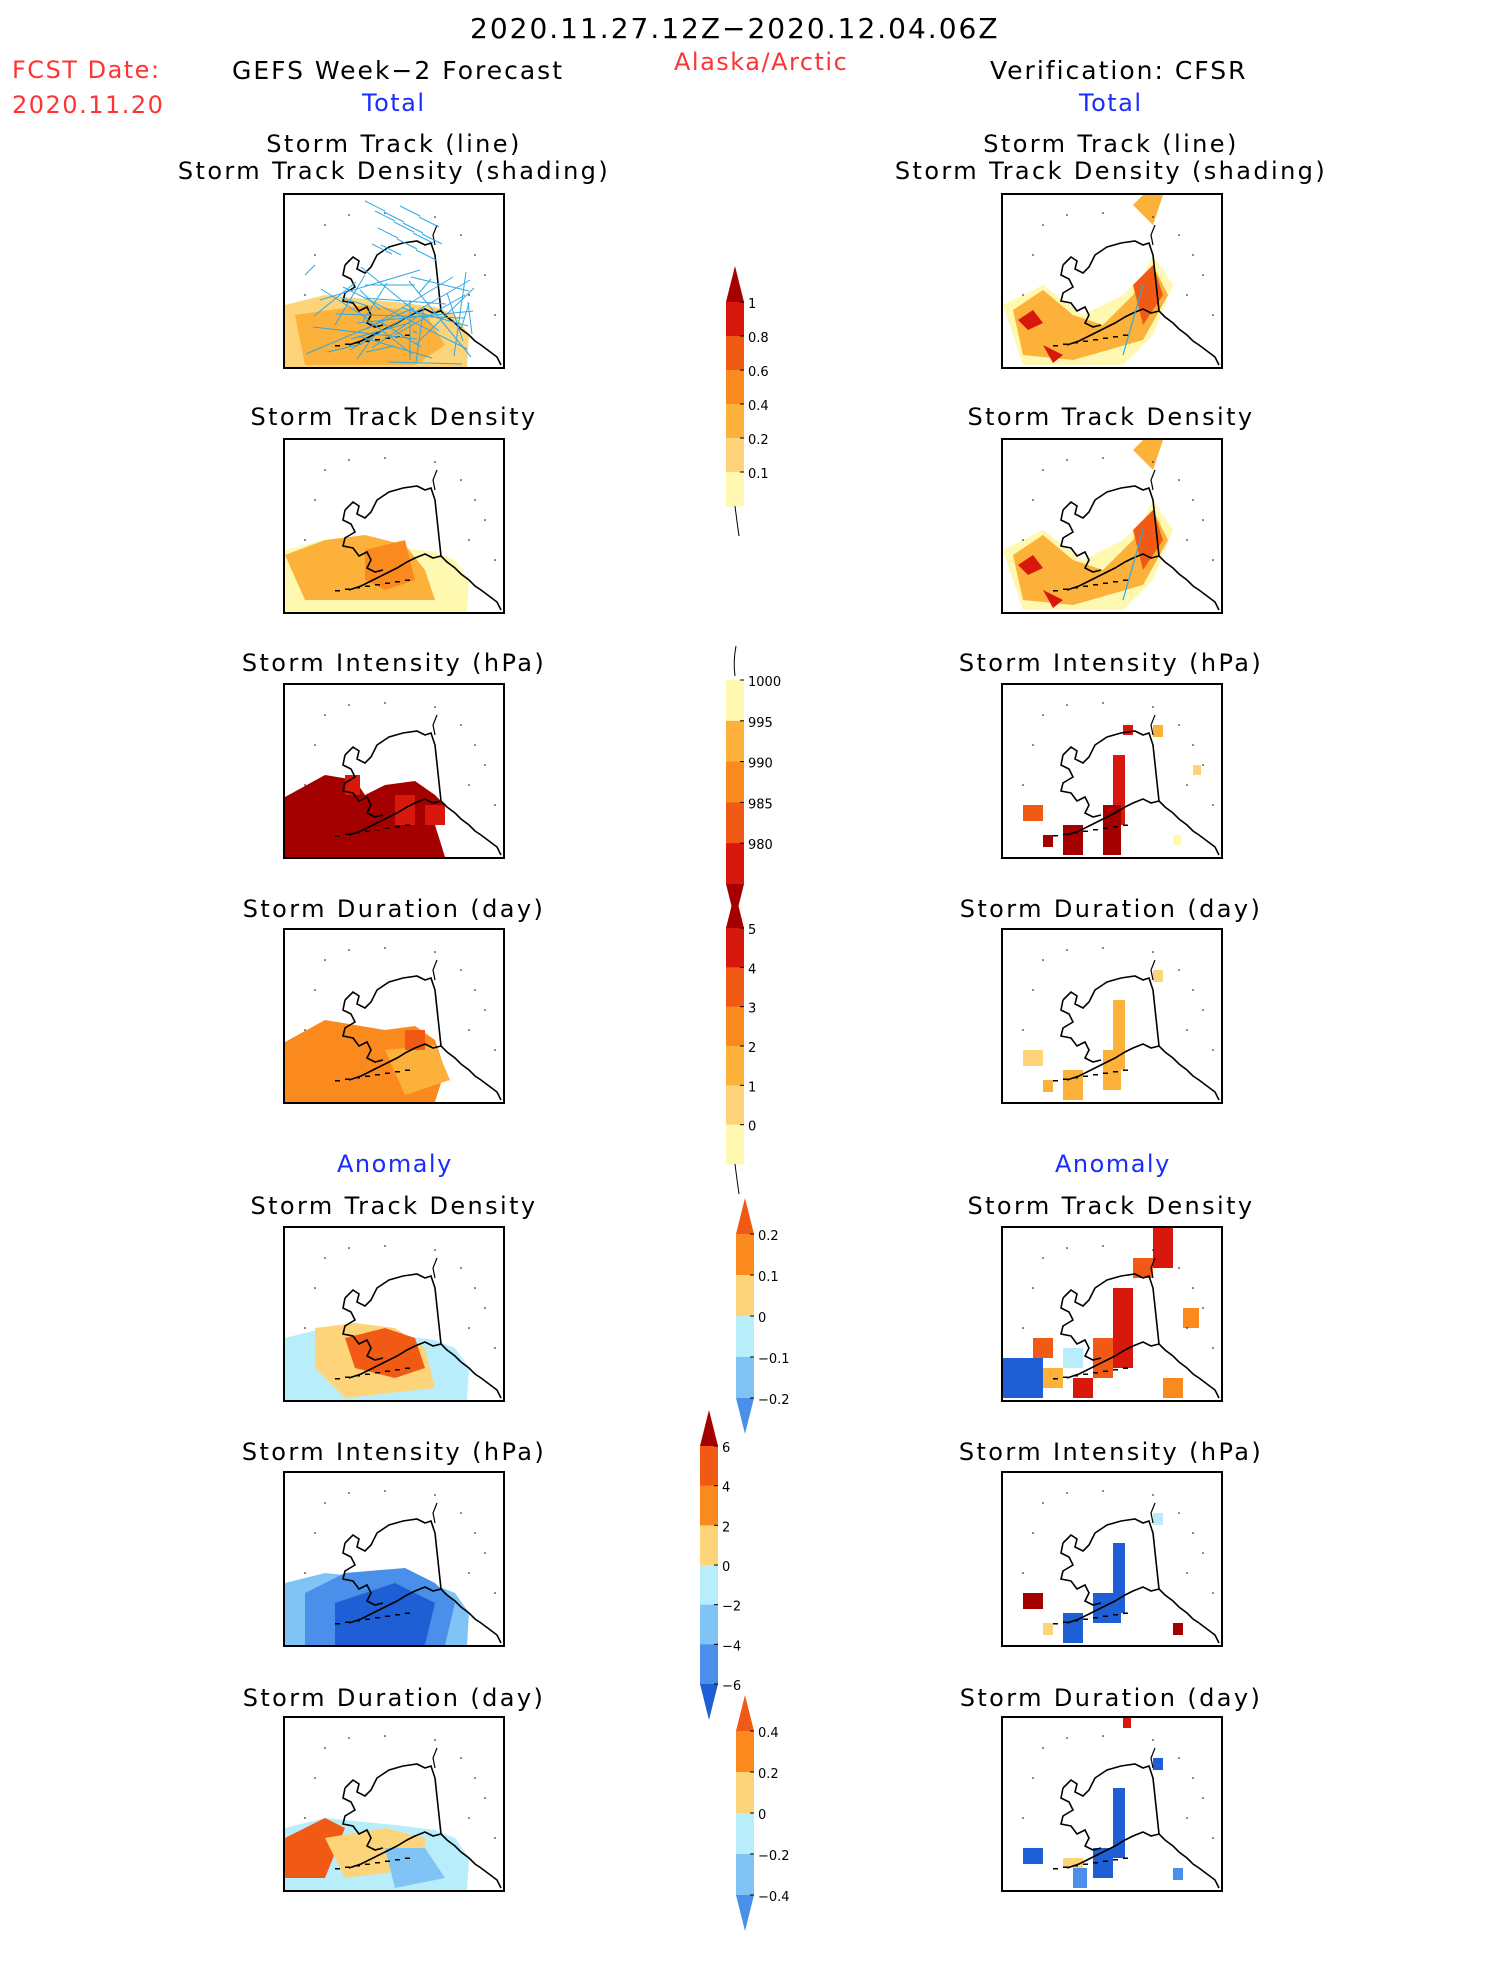 This screenshot has width=1487, height=1971. What do you see at coordinates (752, 1048) in the screenshot?
I see `colorbar-tick-label: 2` at bounding box center [752, 1048].